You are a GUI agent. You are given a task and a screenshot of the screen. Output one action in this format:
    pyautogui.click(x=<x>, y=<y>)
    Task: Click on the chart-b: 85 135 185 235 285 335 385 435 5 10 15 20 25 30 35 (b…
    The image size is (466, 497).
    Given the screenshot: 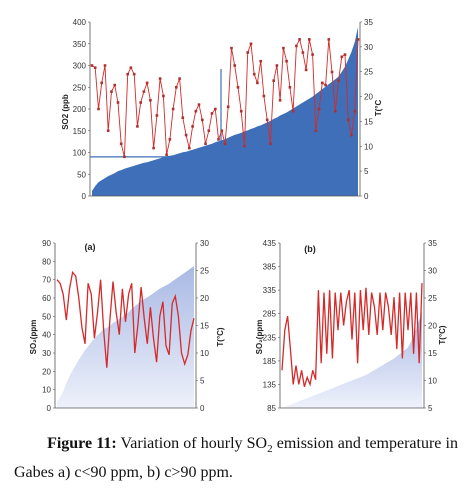 What is the action you would take?
    pyautogui.click(x=351, y=326)
    